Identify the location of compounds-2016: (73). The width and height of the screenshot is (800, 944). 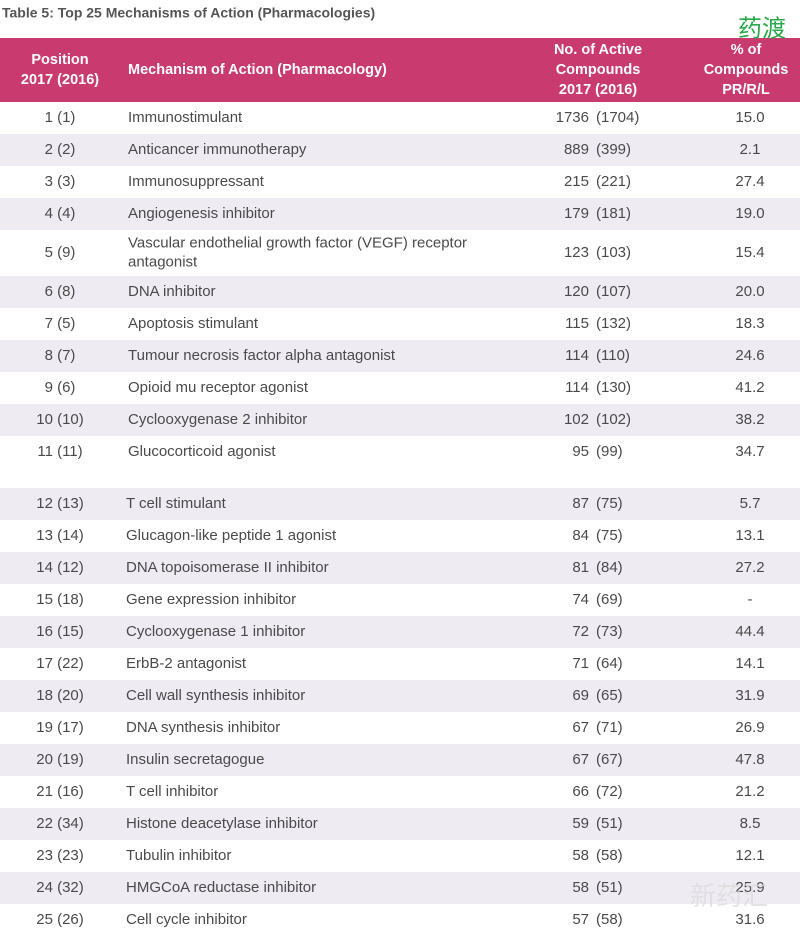
(609, 631).